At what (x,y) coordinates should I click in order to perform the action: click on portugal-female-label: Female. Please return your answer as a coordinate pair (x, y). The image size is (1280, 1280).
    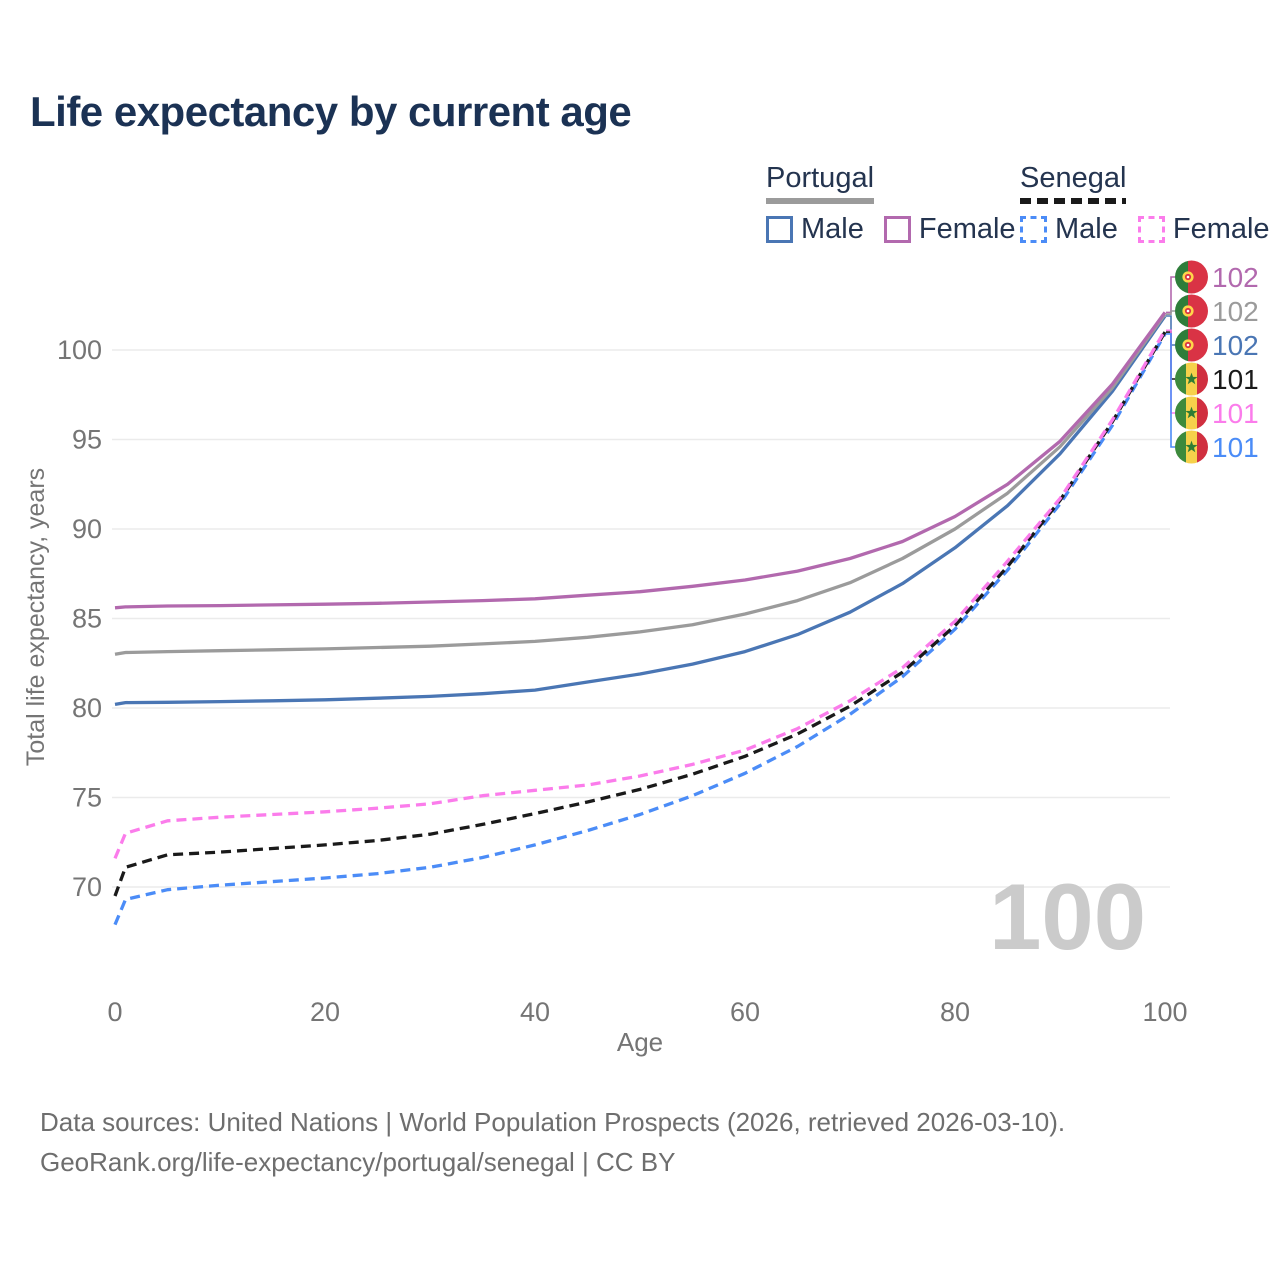
    Looking at the image, I should click on (967, 229).